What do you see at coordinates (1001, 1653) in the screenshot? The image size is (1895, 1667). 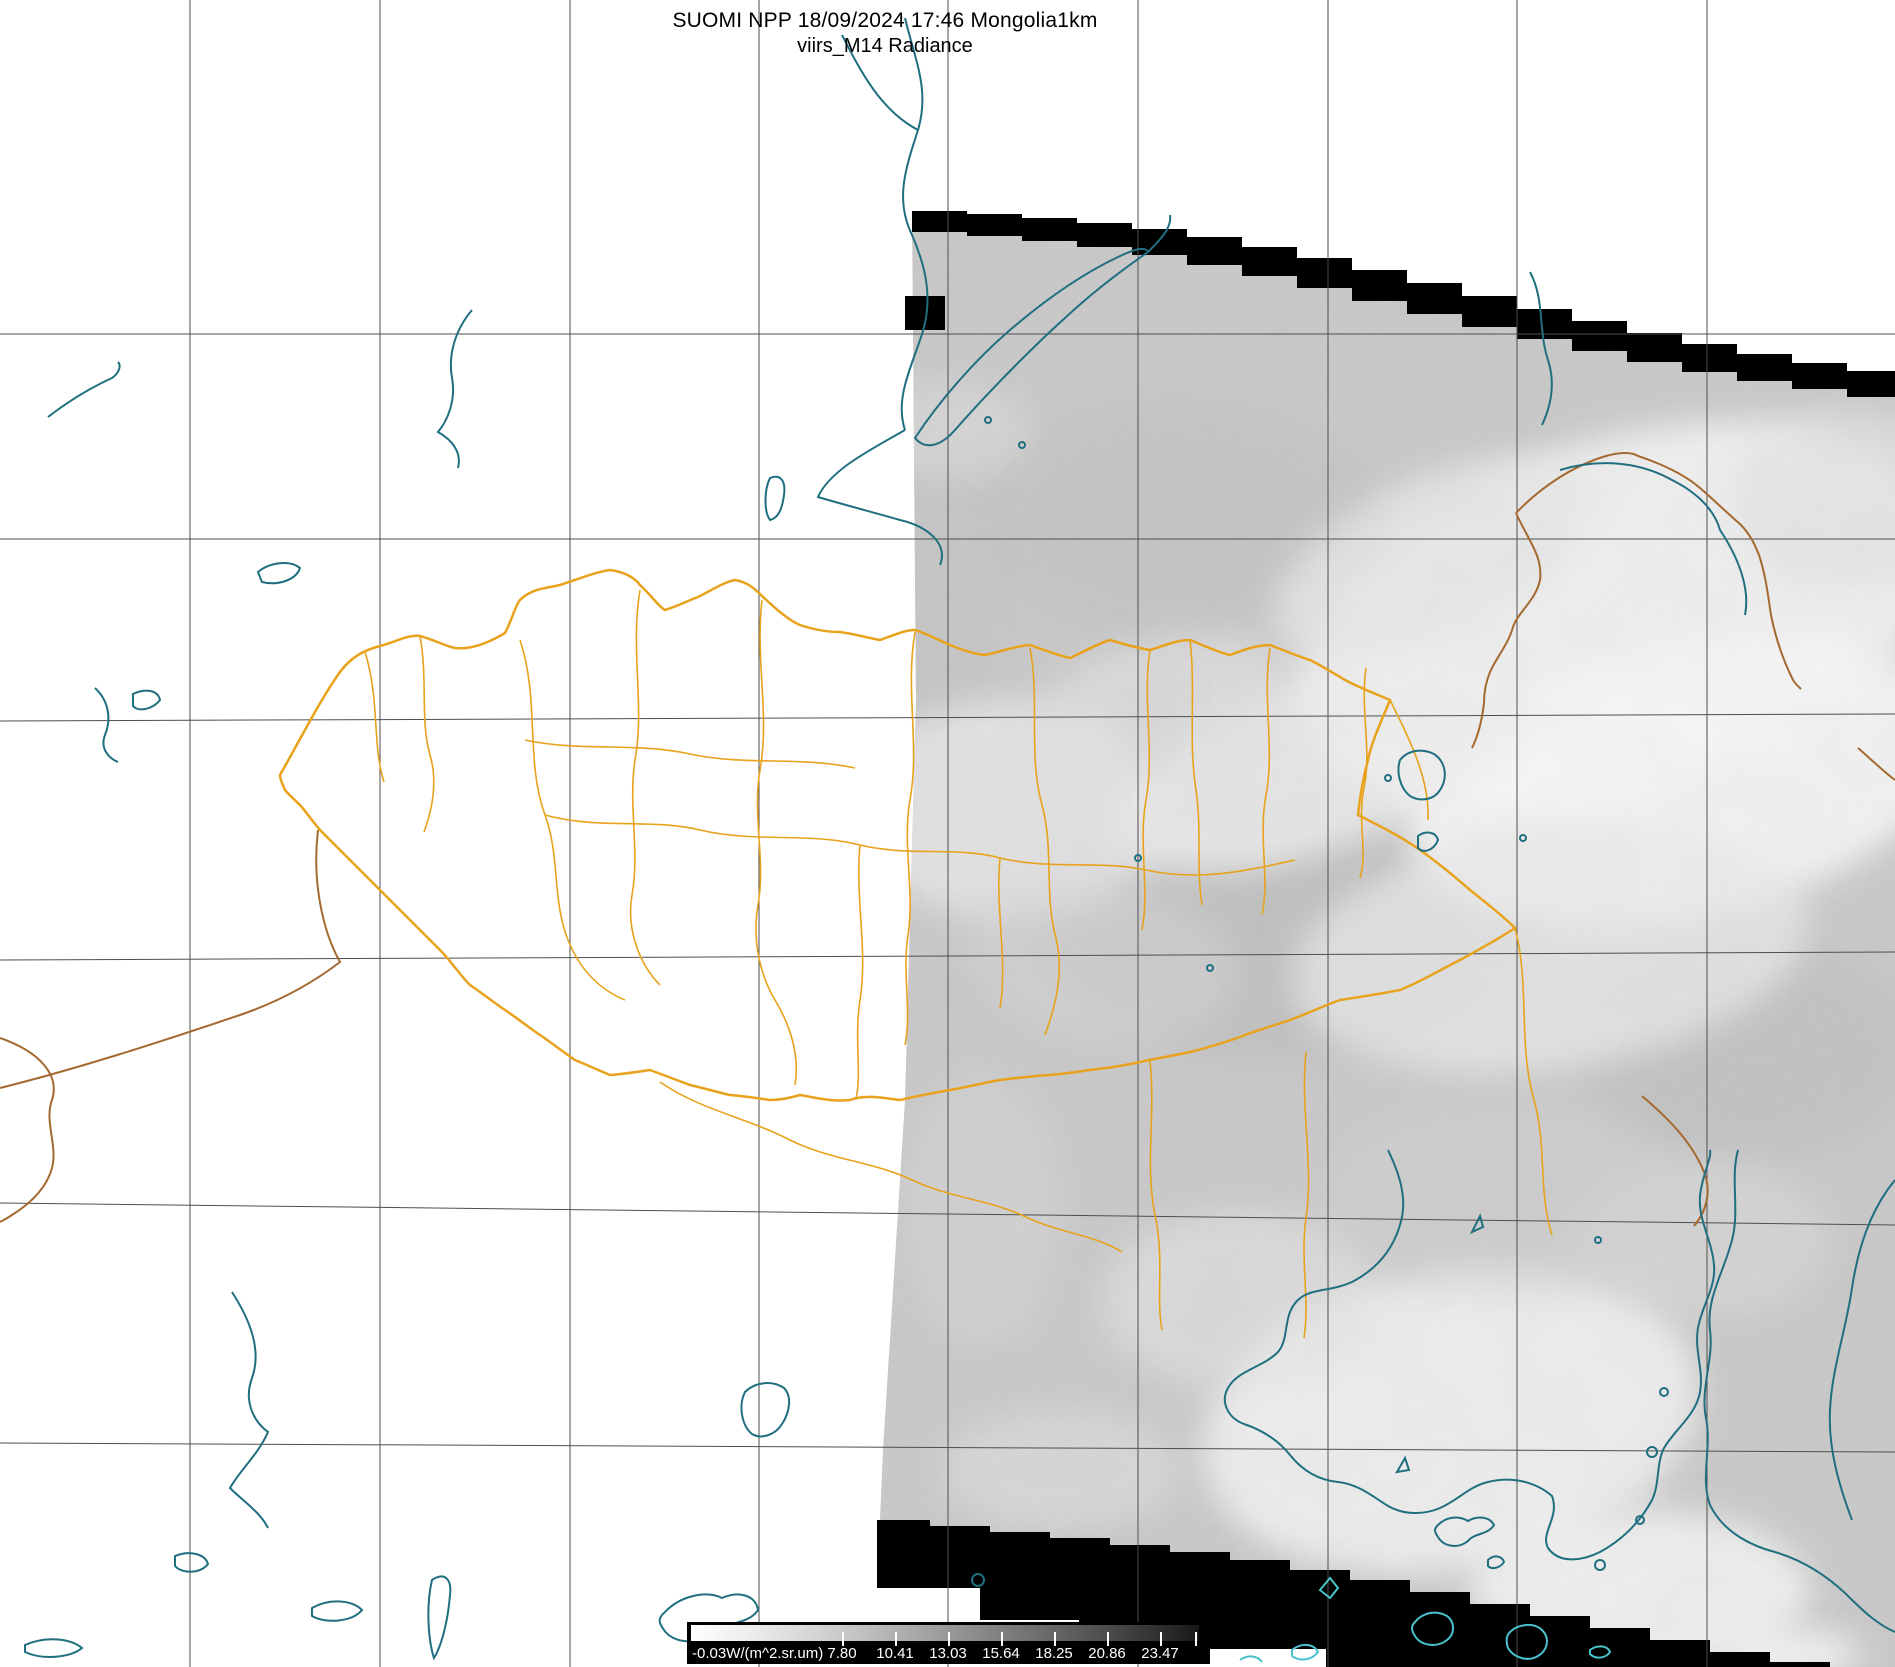 I see `colorbar-tick-label: 15.64` at bounding box center [1001, 1653].